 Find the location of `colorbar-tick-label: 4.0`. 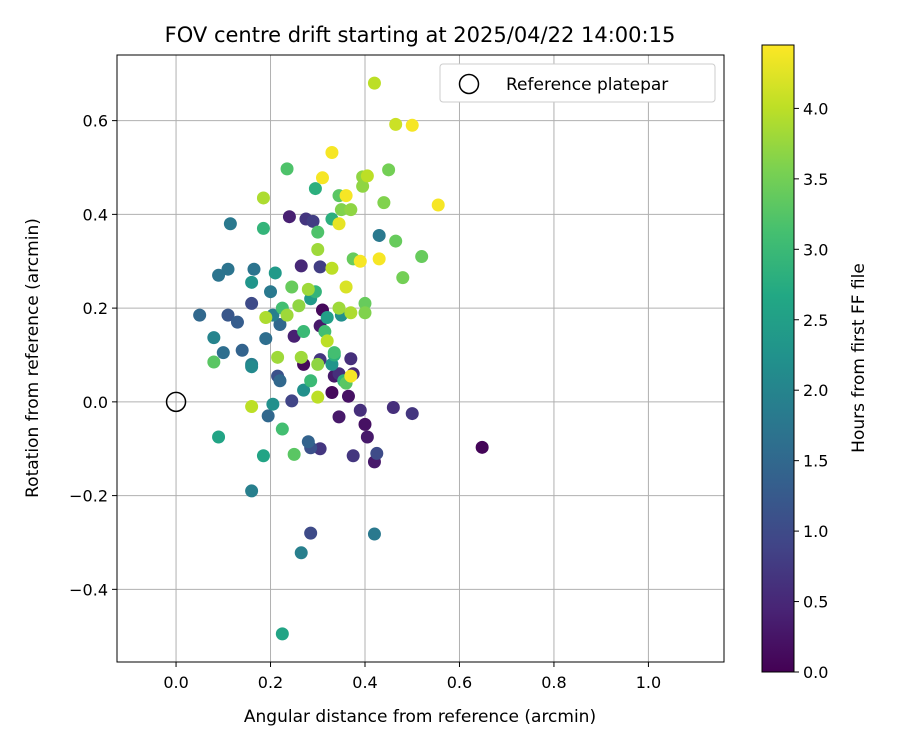

colorbar-tick-label: 4.0 is located at coordinates (815, 108).